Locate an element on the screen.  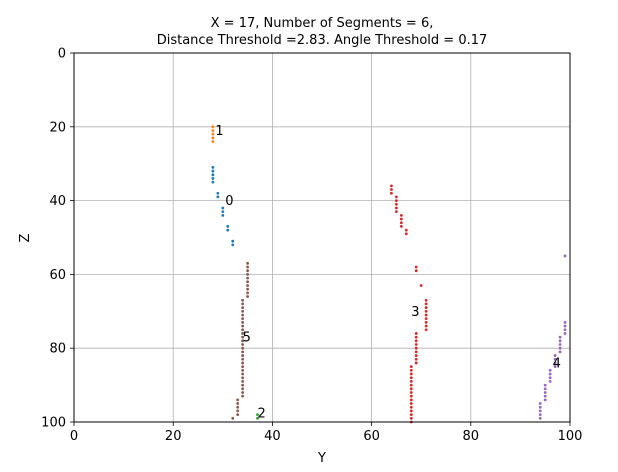
segment-3-points is located at coordinates (409, 304).